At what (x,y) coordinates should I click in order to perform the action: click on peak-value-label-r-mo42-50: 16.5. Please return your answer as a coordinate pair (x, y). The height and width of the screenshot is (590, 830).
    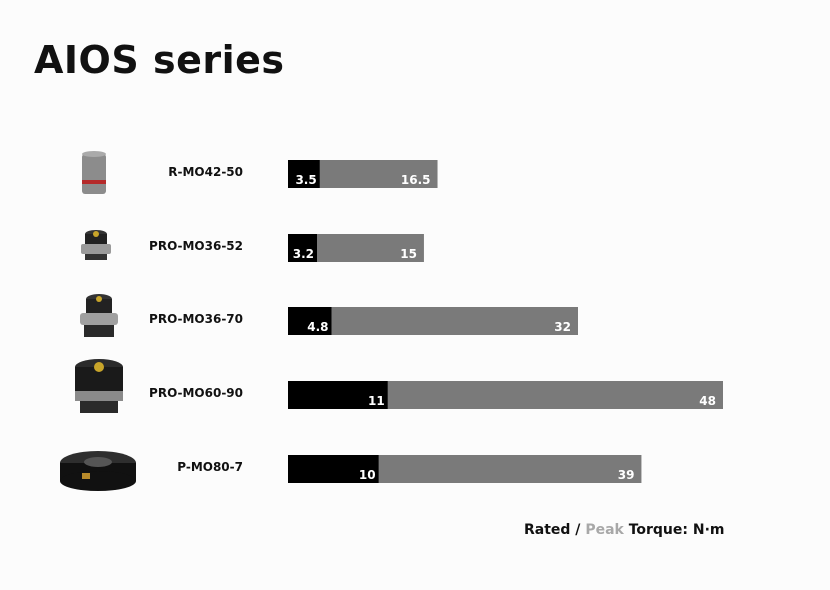
    Looking at the image, I should click on (416, 180).